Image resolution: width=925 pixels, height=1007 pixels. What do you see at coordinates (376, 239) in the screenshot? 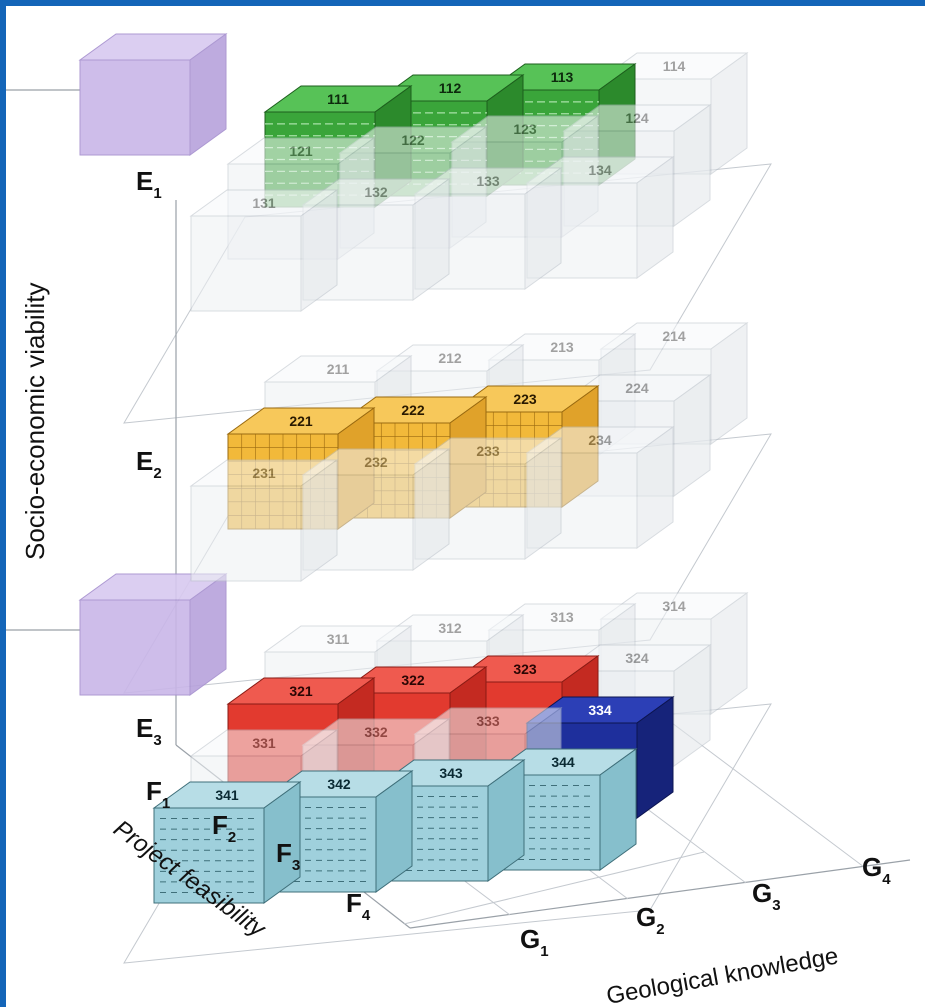
I see `cell-132: 132` at bounding box center [376, 239].